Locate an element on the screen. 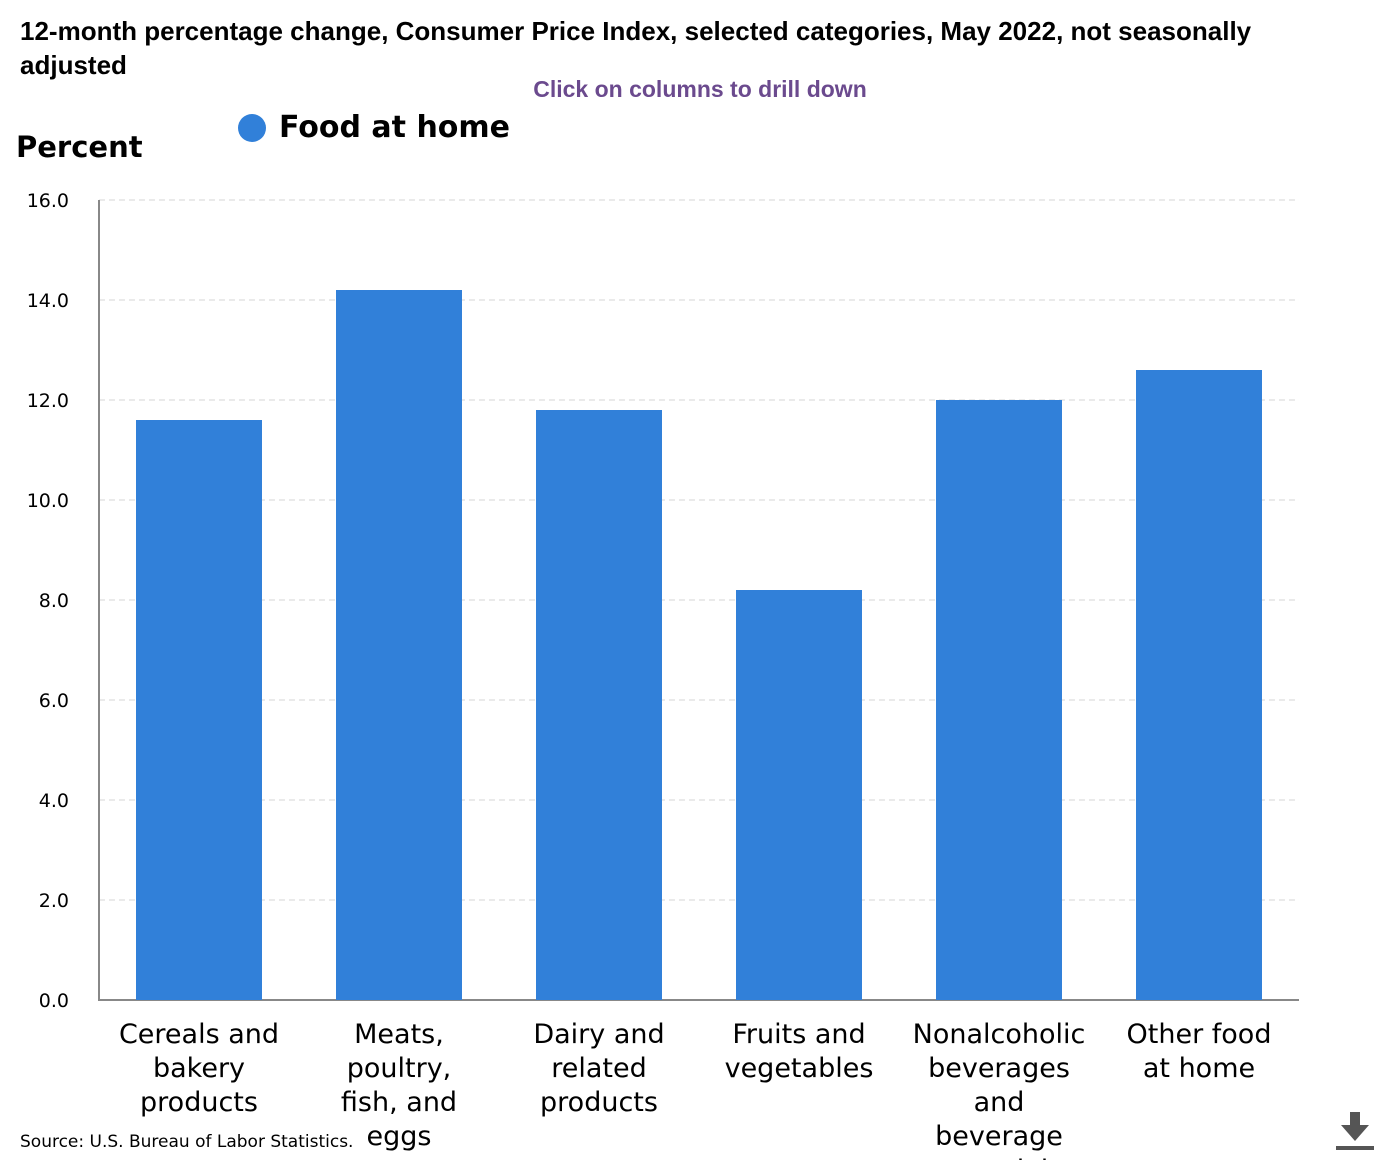 The width and height of the screenshot is (1400, 1160). x-tick-label-line: eggs is located at coordinates (399, 1136).